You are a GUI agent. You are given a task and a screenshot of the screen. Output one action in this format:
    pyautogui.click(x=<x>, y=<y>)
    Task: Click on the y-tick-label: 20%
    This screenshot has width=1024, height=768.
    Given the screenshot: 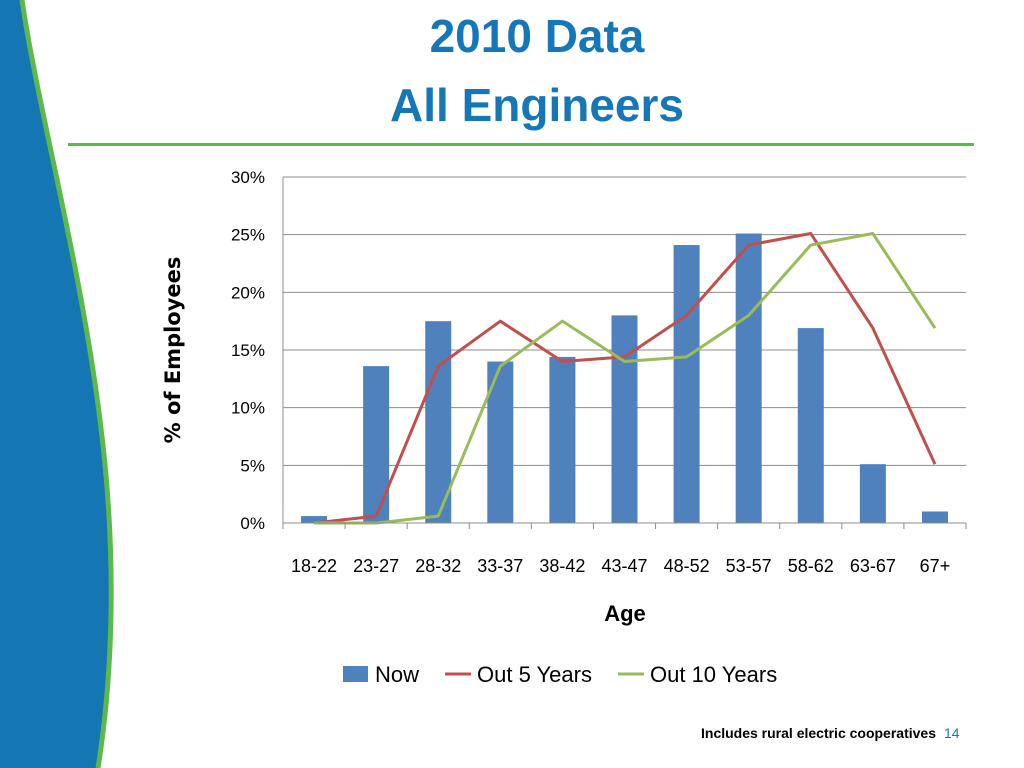 What is the action you would take?
    pyautogui.click(x=248, y=292)
    